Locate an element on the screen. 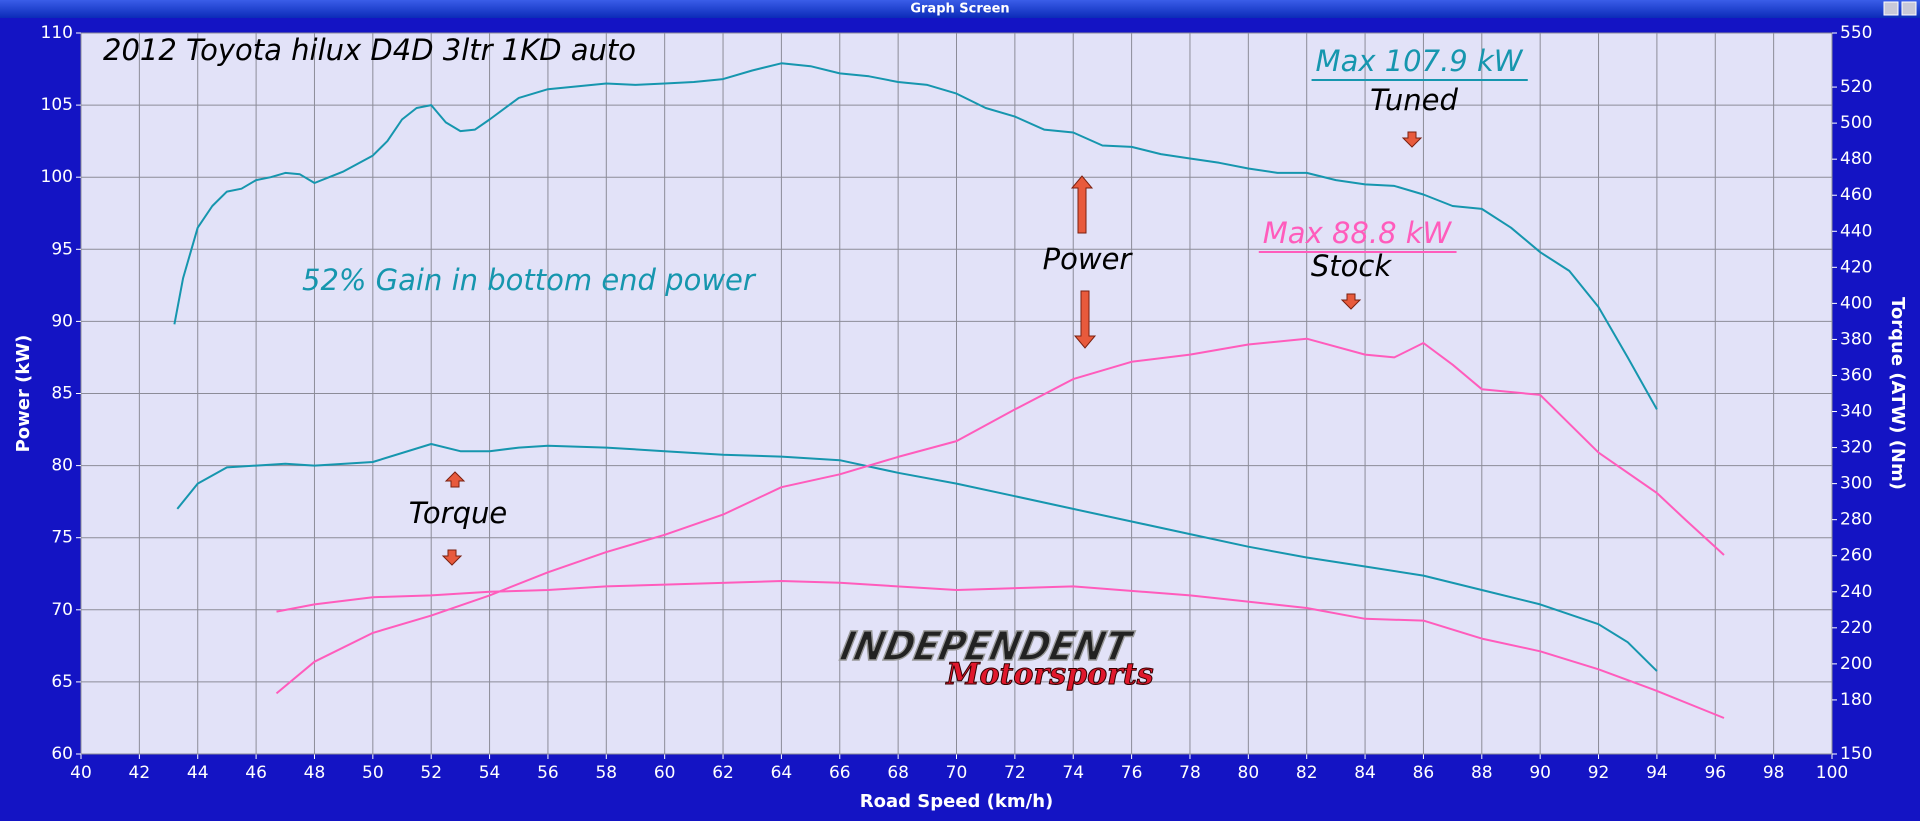 The height and width of the screenshot is (821, 1920). x-tick-label: 100 is located at coordinates (1832, 773).